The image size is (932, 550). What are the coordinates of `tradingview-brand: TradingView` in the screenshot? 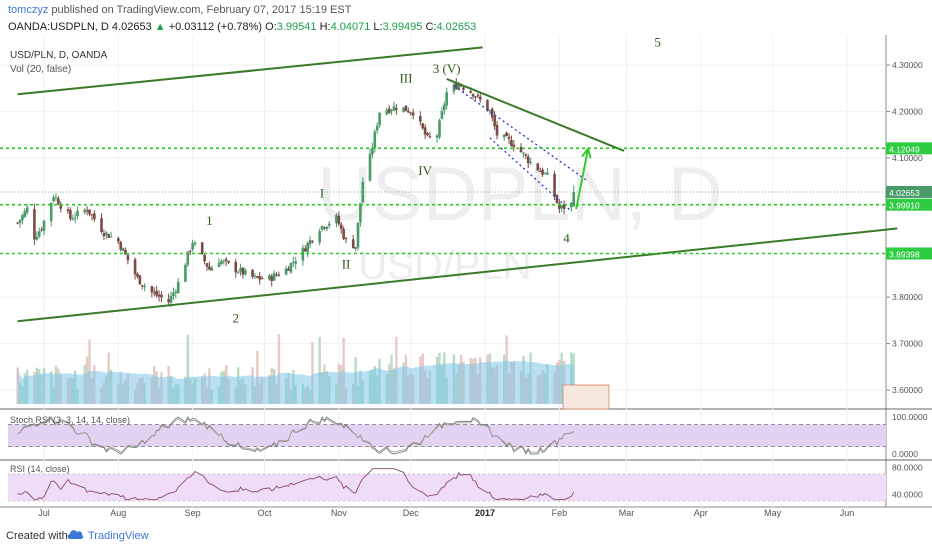 It's located at (118, 536).